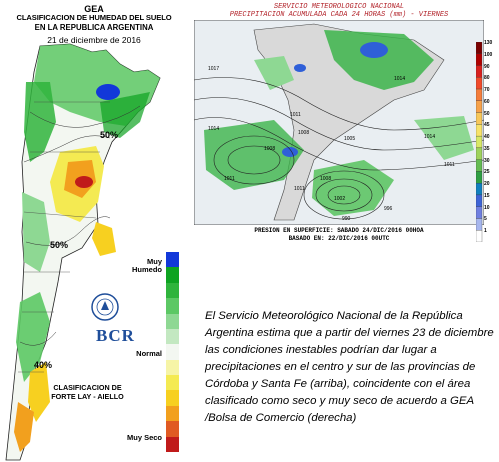  I want to click on province-border, so click(64, 237).